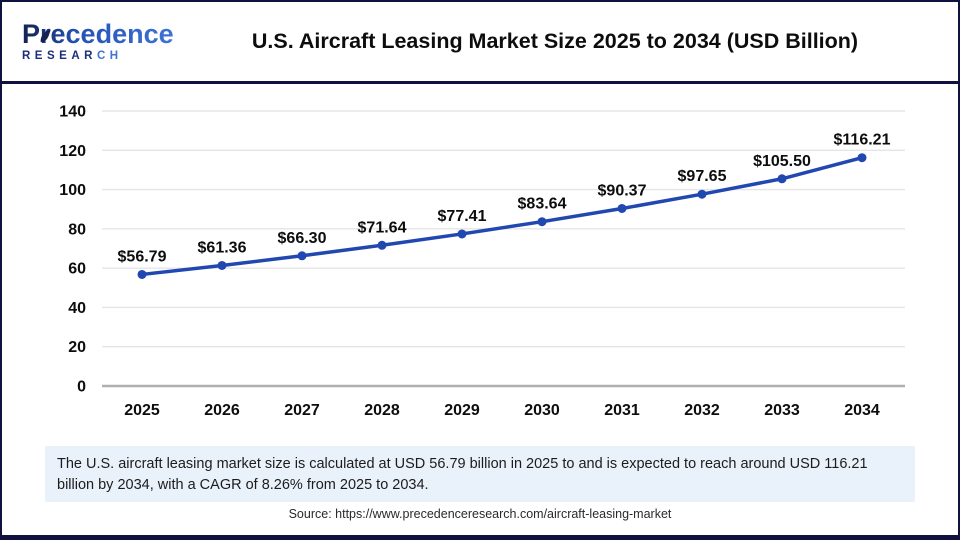 This screenshot has height=540, width=960. I want to click on y-tick-label: 60, so click(77, 269).